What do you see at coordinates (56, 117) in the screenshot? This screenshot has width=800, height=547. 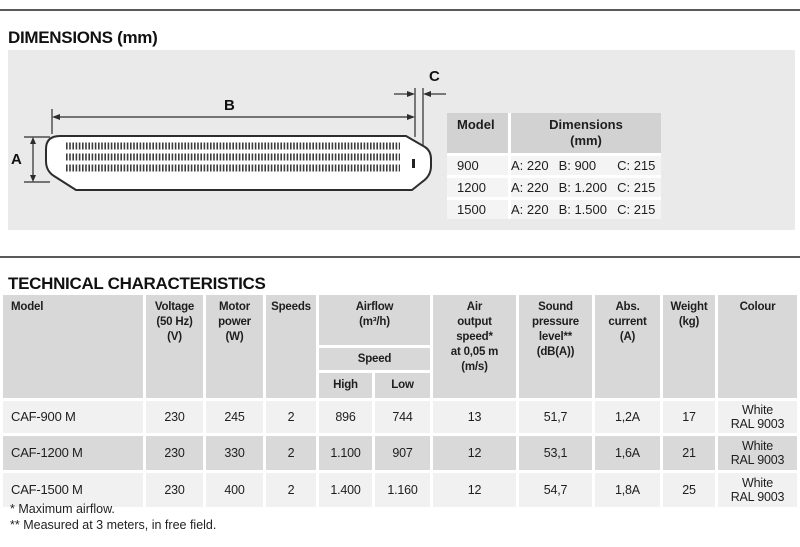 I see `arrow-b-left` at bounding box center [56, 117].